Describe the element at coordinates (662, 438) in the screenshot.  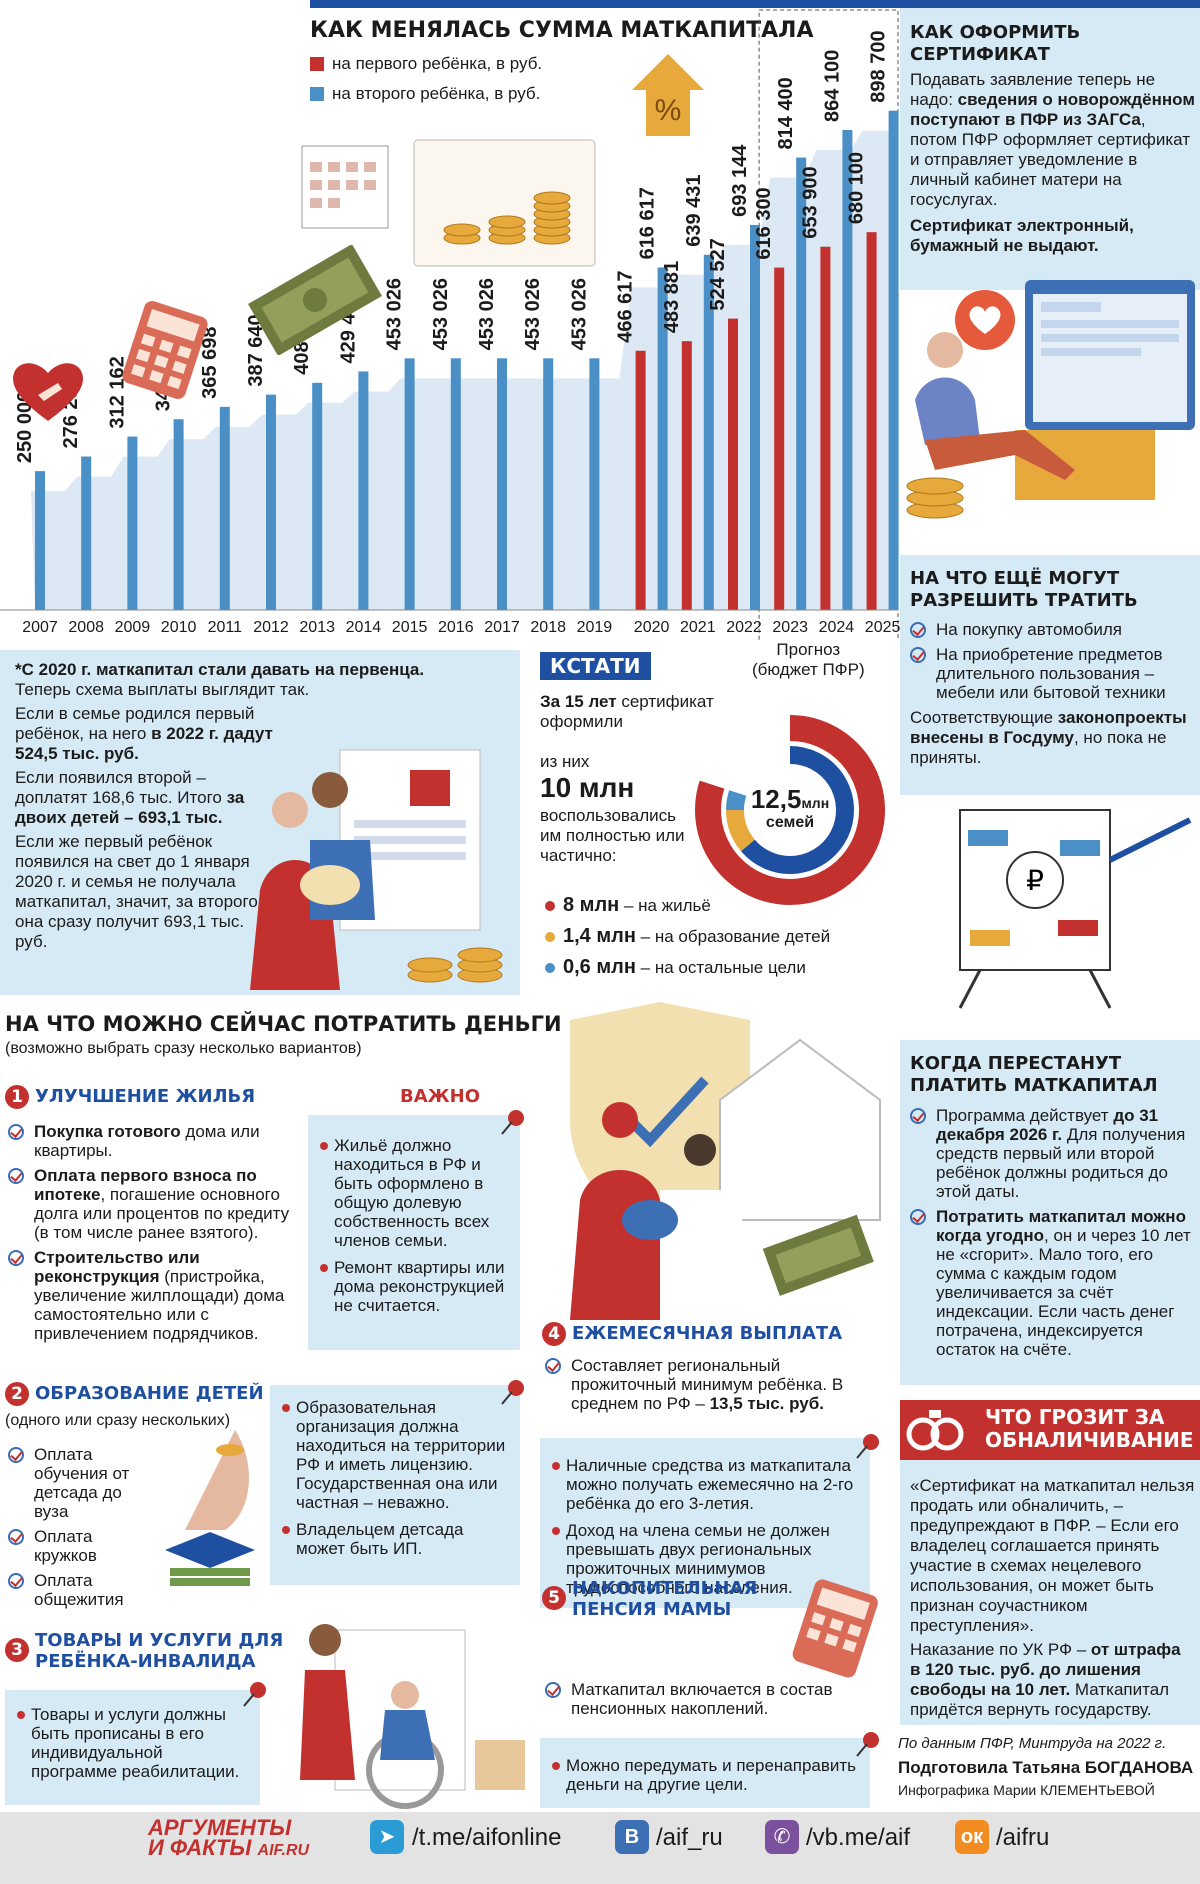
I see `bar-second-2020` at that location.